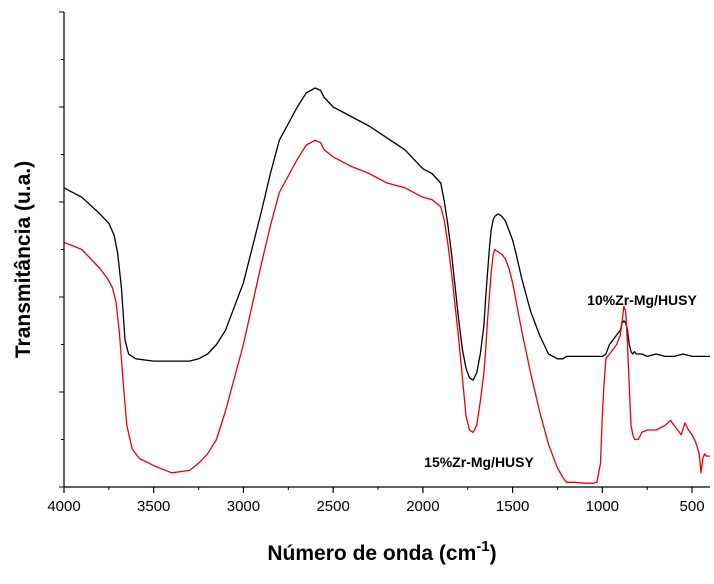 This screenshot has width=714, height=584. I want to click on x-axis-title-close: ), so click(493, 553).